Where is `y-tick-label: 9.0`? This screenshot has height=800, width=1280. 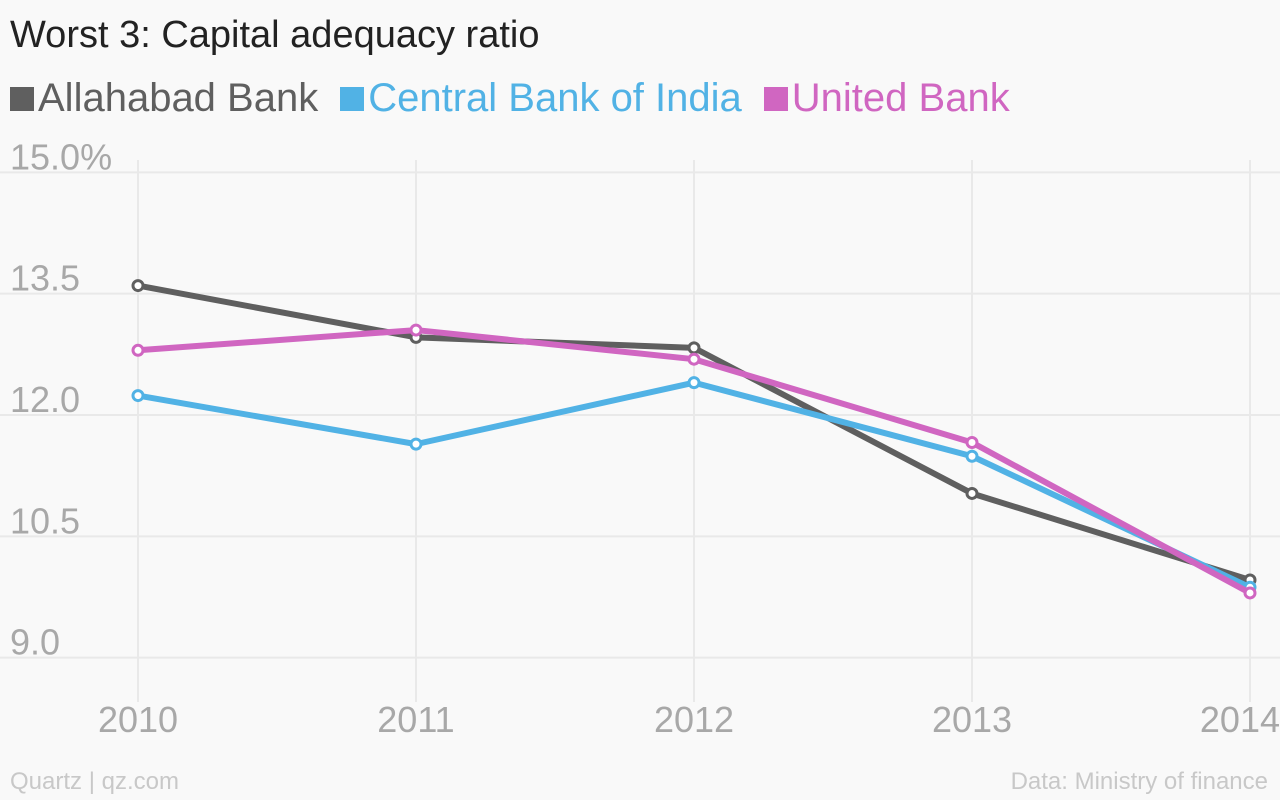
y-tick-label: 9.0 is located at coordinates (35, 642).